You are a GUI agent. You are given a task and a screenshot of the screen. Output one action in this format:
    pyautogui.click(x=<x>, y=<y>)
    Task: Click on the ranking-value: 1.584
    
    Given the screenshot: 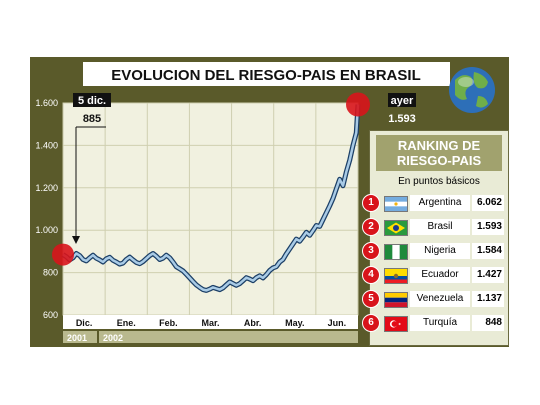 What is the action you would take?
    pyautogui.click(x=488, y=251)
    